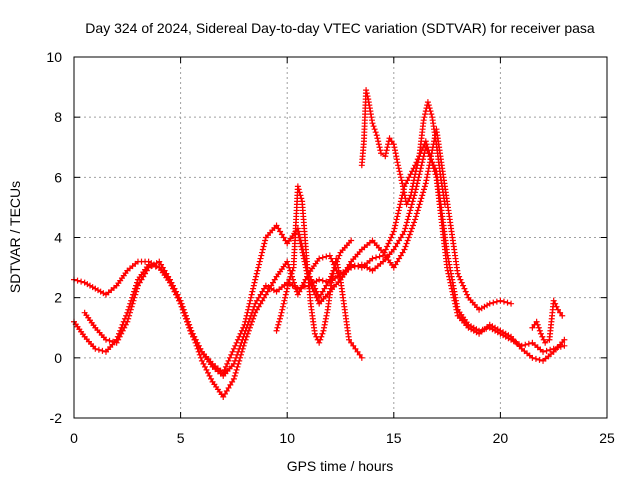 The height and width of the screenshot is (485, 640). What do you see at coordinates (340, 466) in the screenshot?
I see `x-axis-label: GPS time / hours` at bounding box center [340, 466].